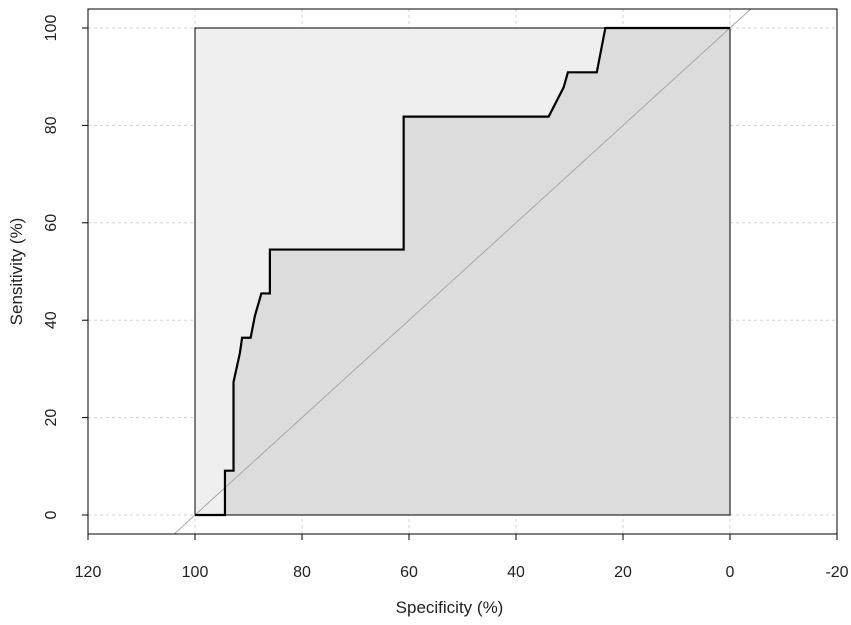  Describe the element at coordinates (195, 572) in the screenshot. I see `x-tick-label: 100` at that location.